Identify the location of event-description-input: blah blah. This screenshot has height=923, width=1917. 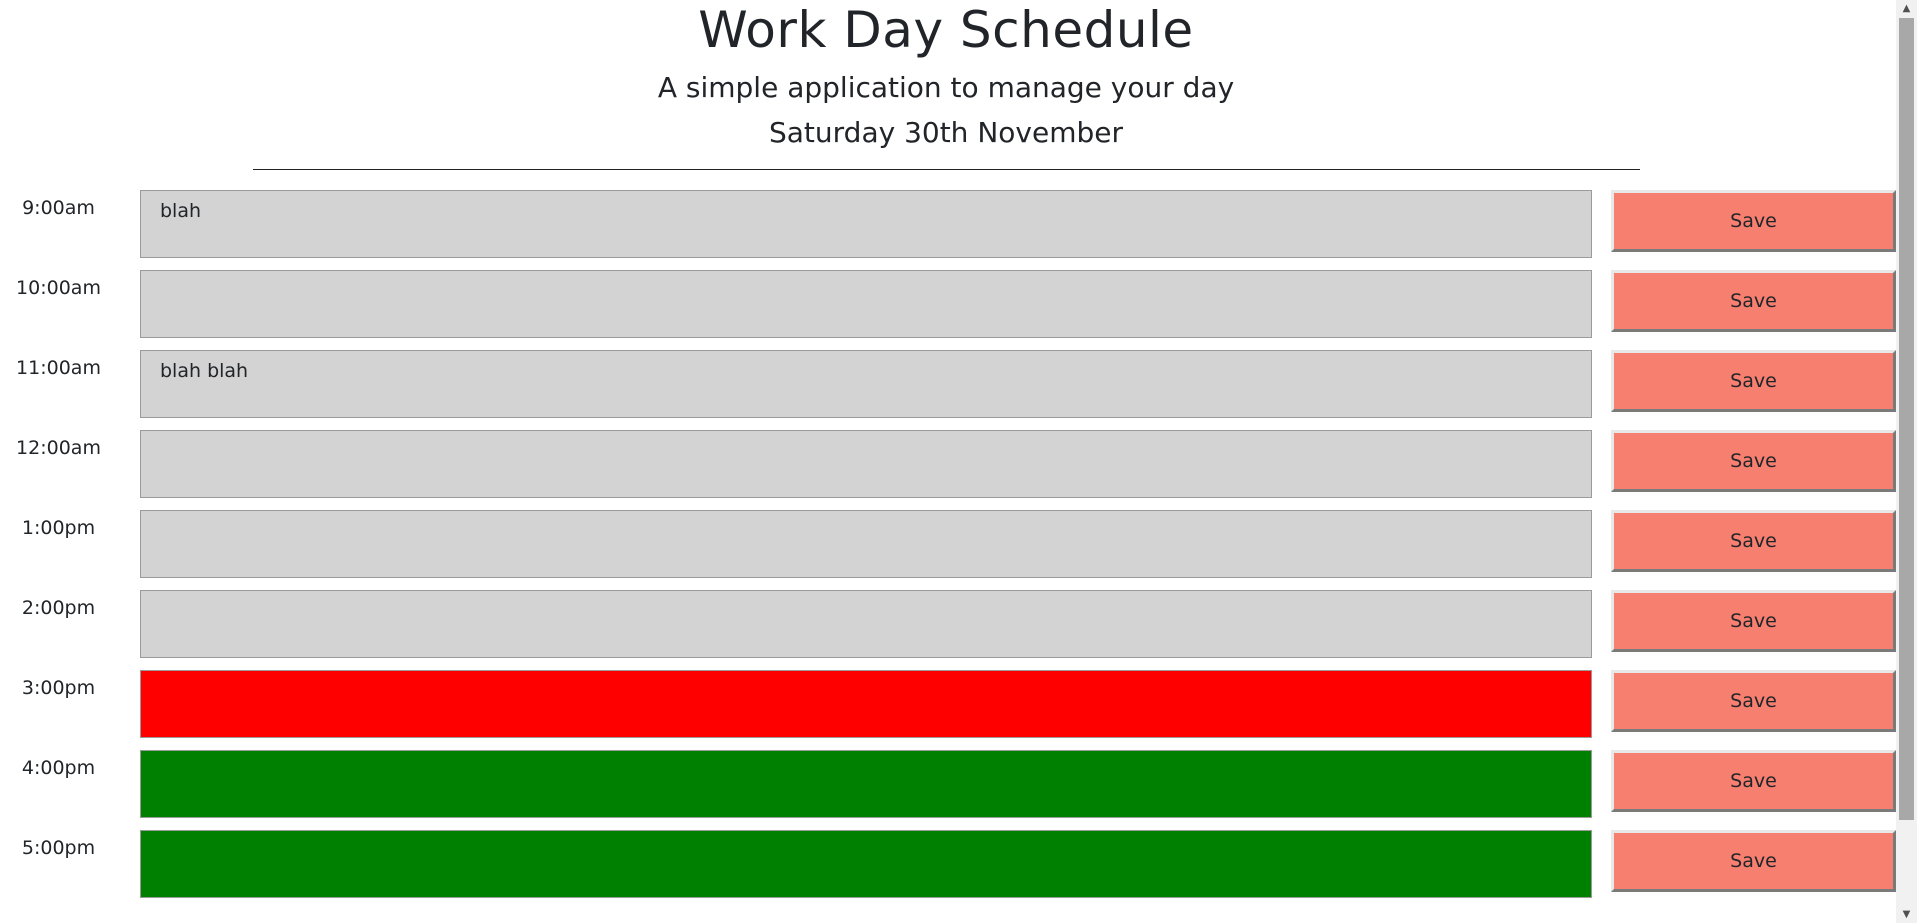
(866, 384).